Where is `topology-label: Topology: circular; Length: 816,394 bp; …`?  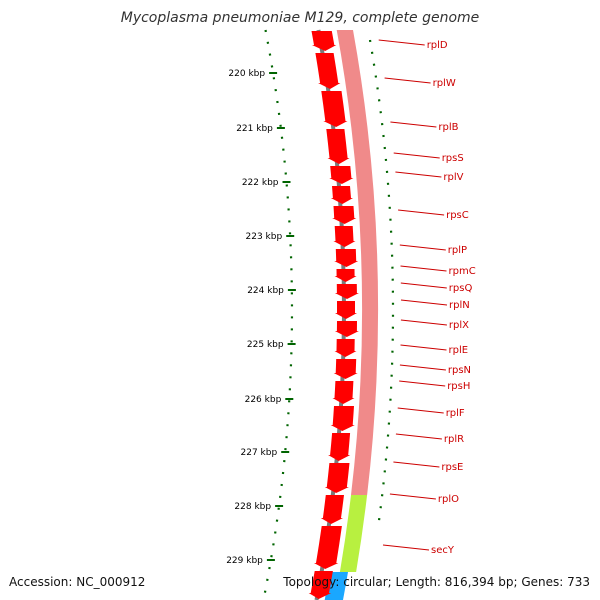 topology-label: Topology: circular; Length: 816,394 bp; … is located at coordinates (436, 582).